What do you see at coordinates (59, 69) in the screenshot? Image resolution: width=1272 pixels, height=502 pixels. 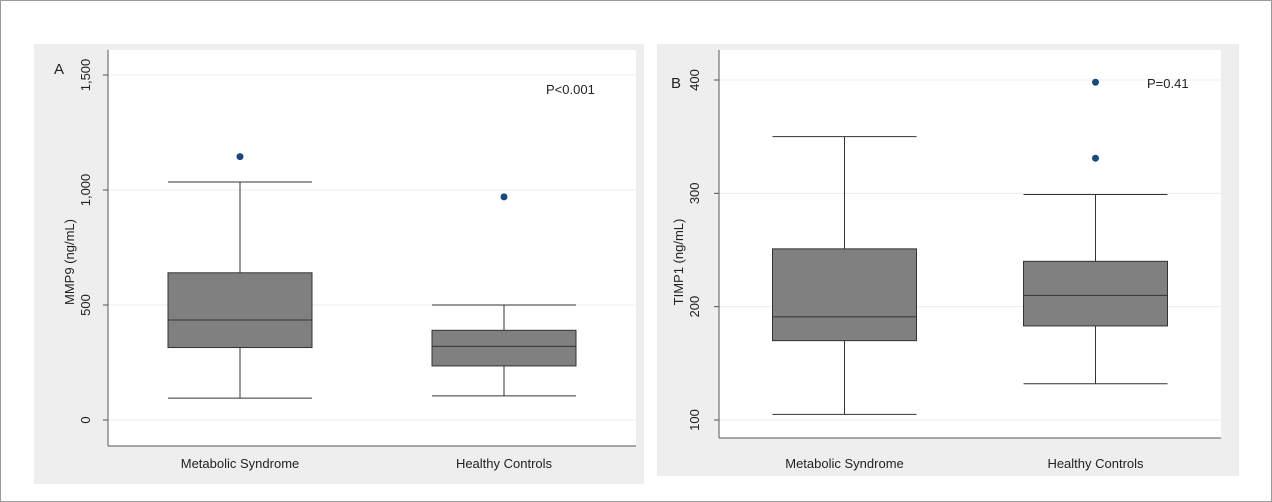 I see `panel-a-letter: A` at bounding box center [59, 69].